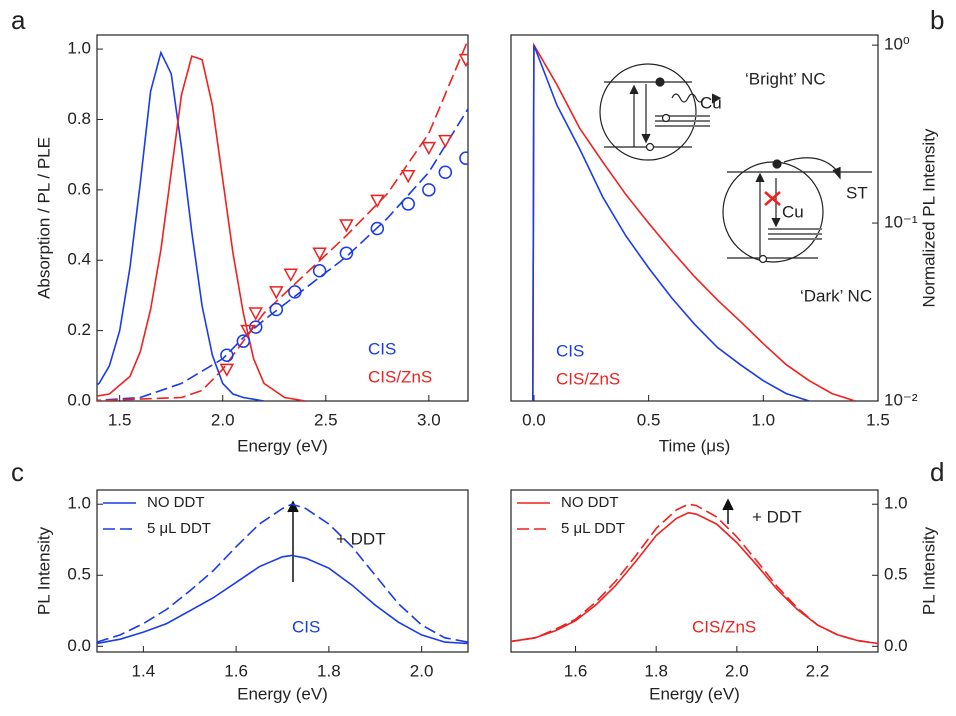 The width and height of the screenshot is (956, 716). What do you see at coordinates (937, 472) in the screenshot?
I see `panel-letter: d` at bounding box center [937, 472].